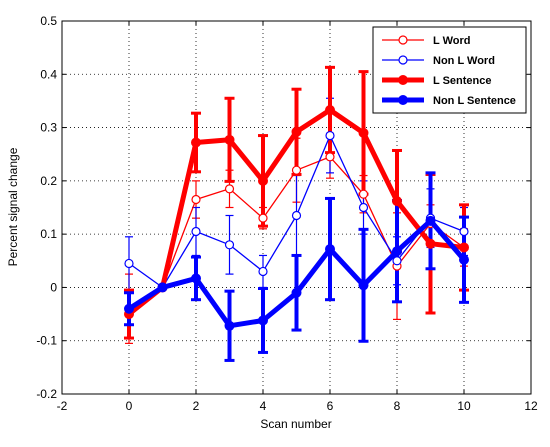 The image size is (550, 447). What do you see at coordinates (196, 406) in the screenshot?
I see `x-tick-label: 2` at bounding box center [196, 406].